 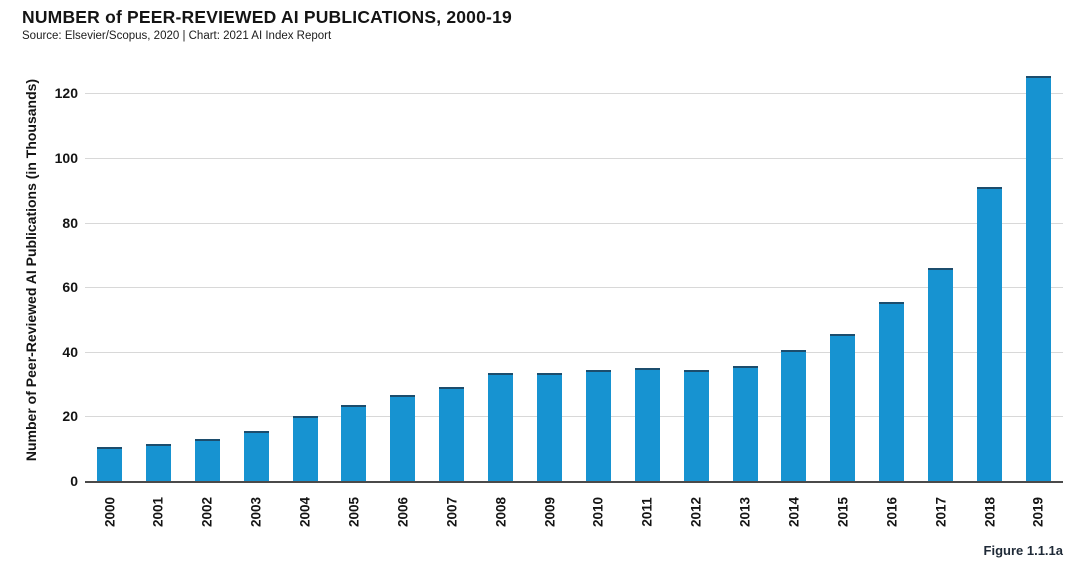 I want to click on bar-2006, so click(x=403, y=438).